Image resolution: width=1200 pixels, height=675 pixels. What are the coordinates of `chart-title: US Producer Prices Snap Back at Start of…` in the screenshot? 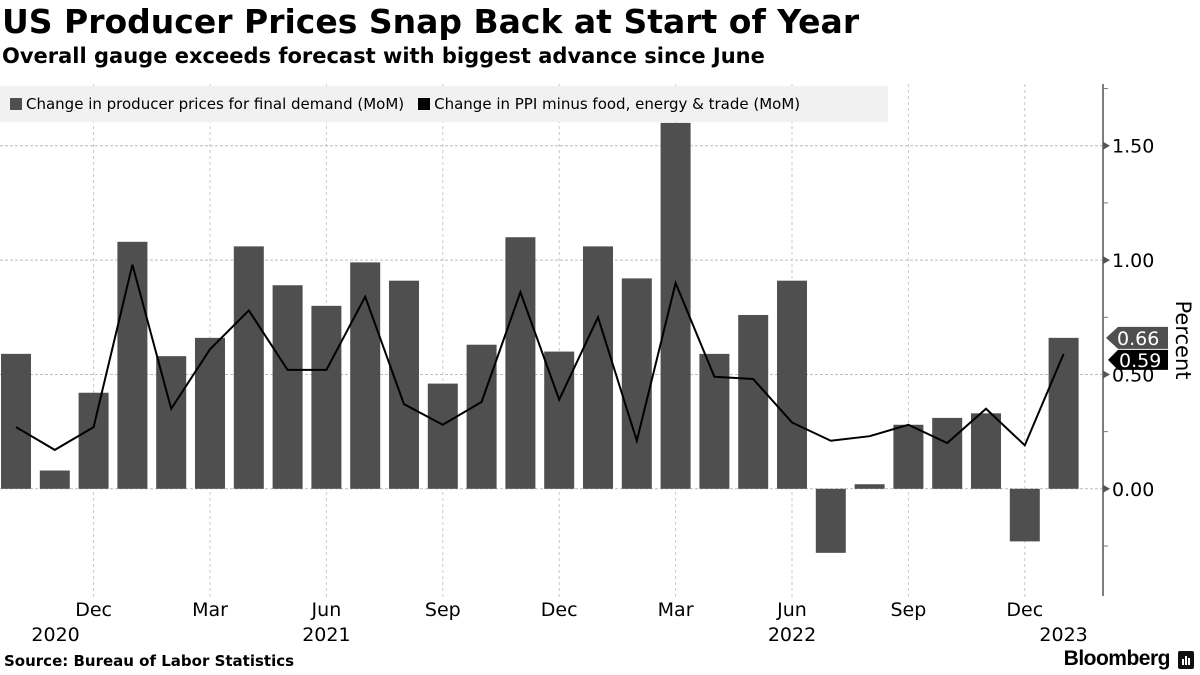 It's located at (431, 21).